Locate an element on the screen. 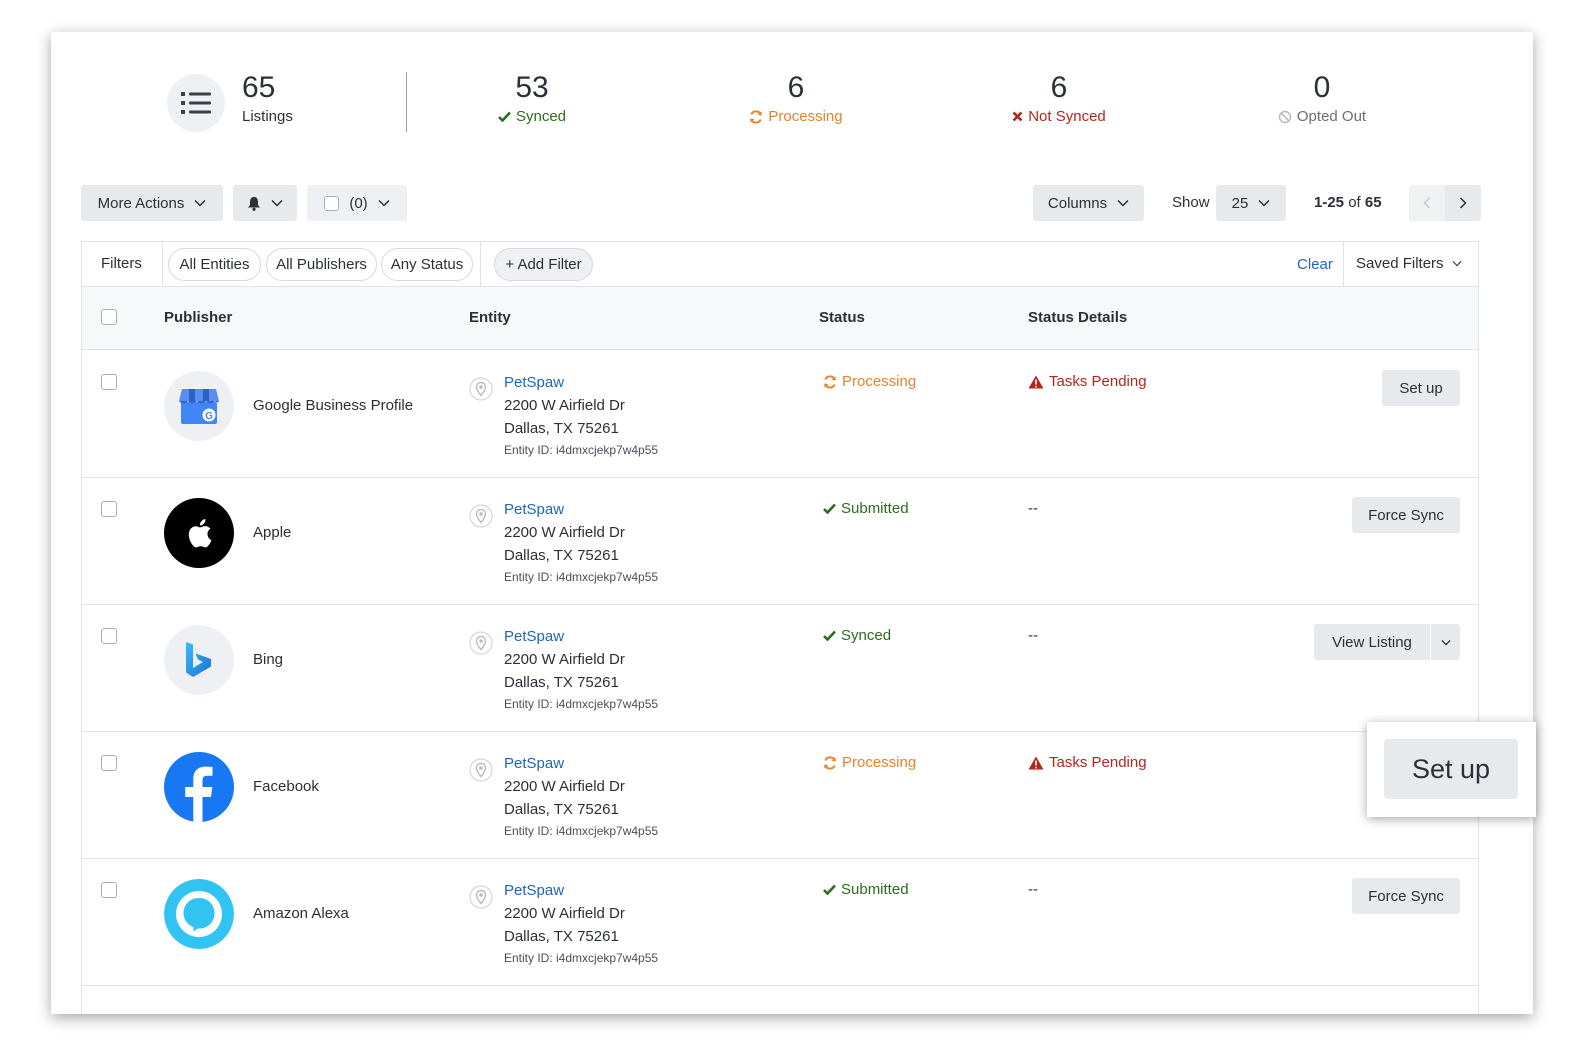 This screenshot has height=1042, width=1596. notifications-button is located at coordinates (265, 203).